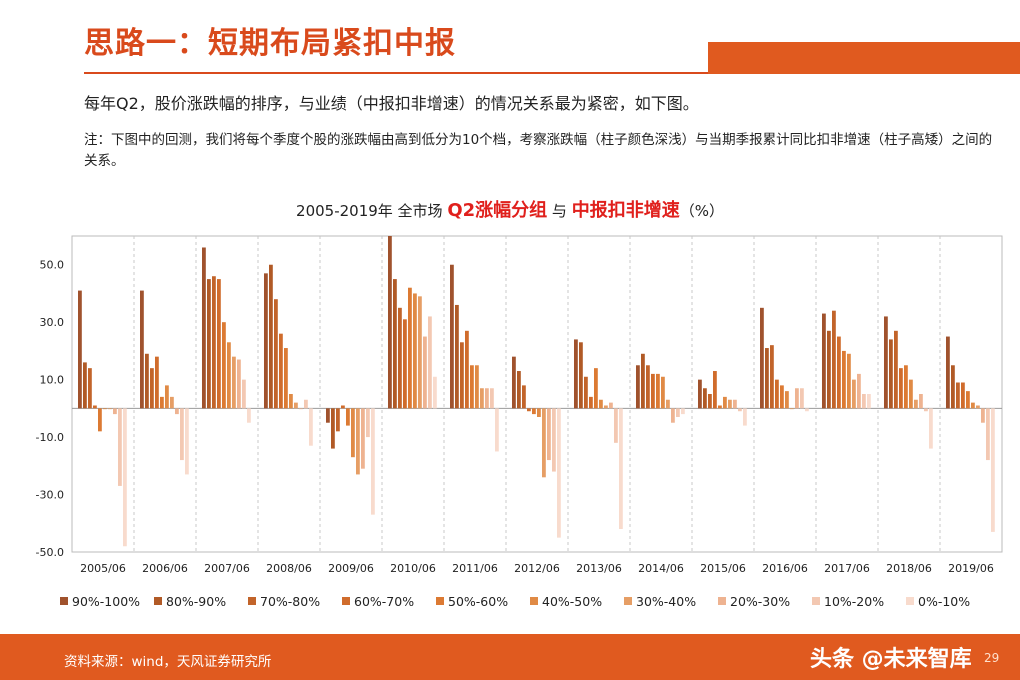 This screenshot has width=1020, height=680. I want to click on y-tick-label: 50.0, so click(52, 265).